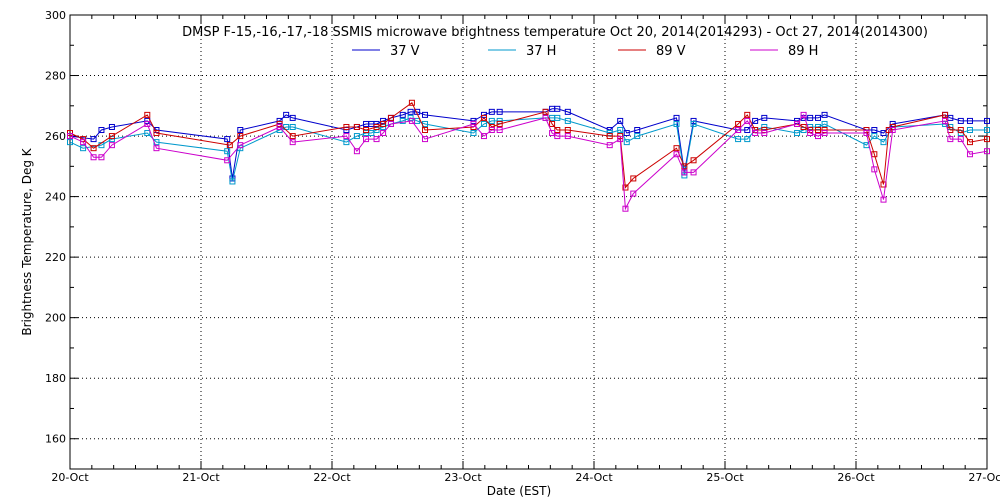  What do you see at coordinates (984, 477) in the screenshot?
I see `x-tick-label: 27-Oct` at bounding box center [984, 477].